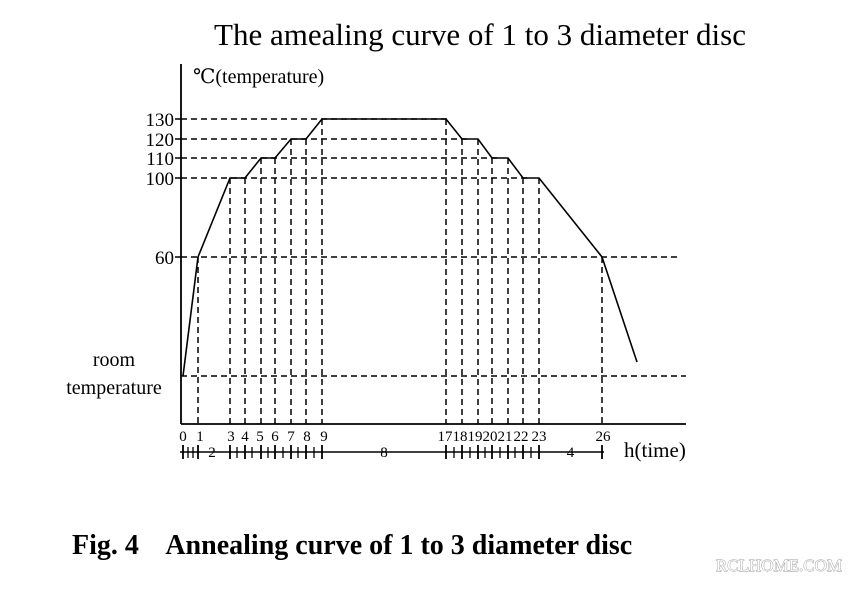 This screenshot has width=851, height=589. Describe the element at coordinates (460, 437) in the screenshot. I see `x-tick-label-18: 18` at that location.